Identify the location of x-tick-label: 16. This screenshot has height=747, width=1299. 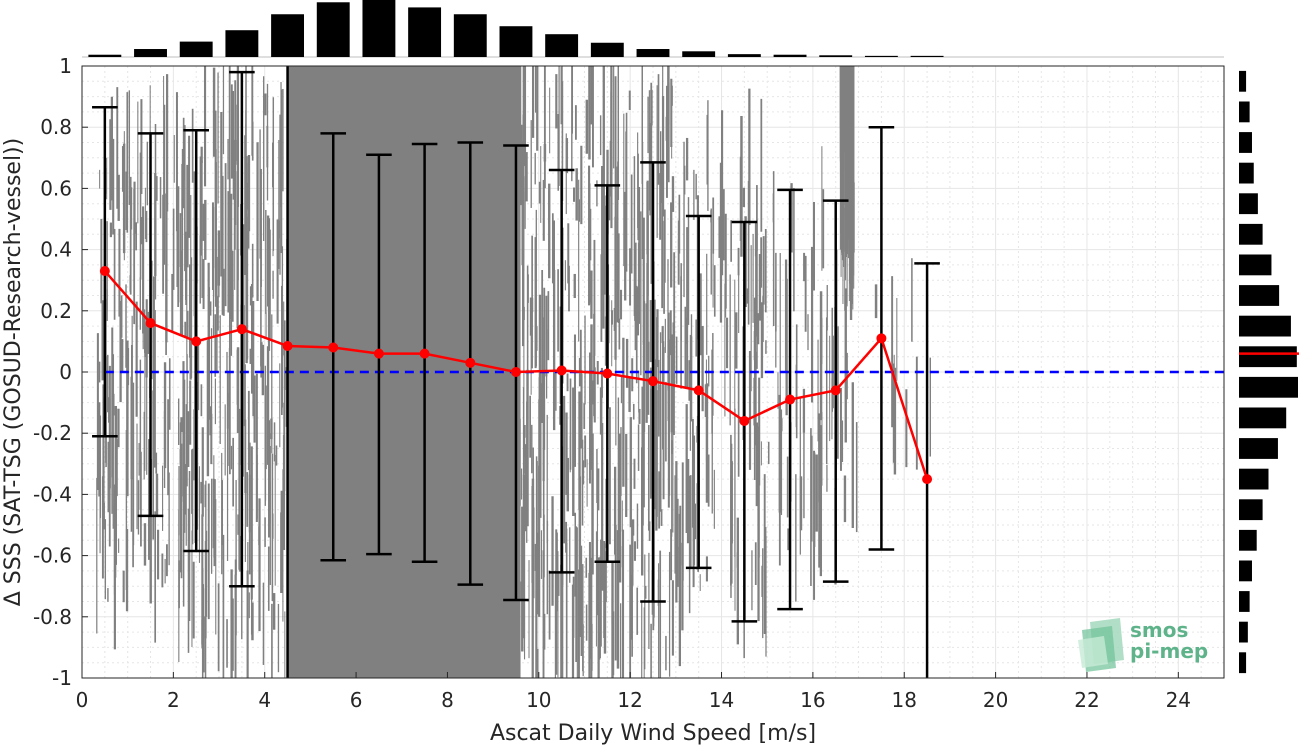
(812, 700).